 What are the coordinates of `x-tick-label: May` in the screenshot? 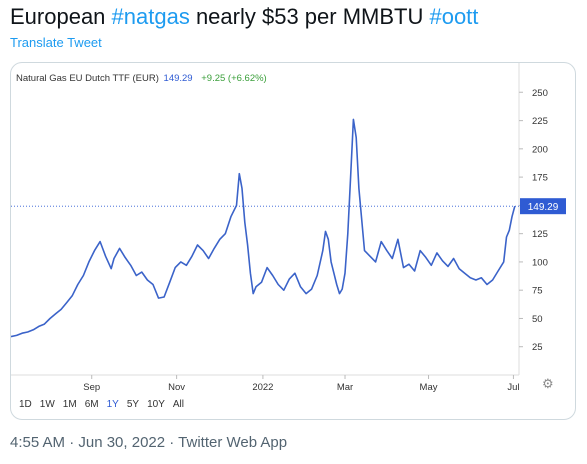 It's located at (429, 387).